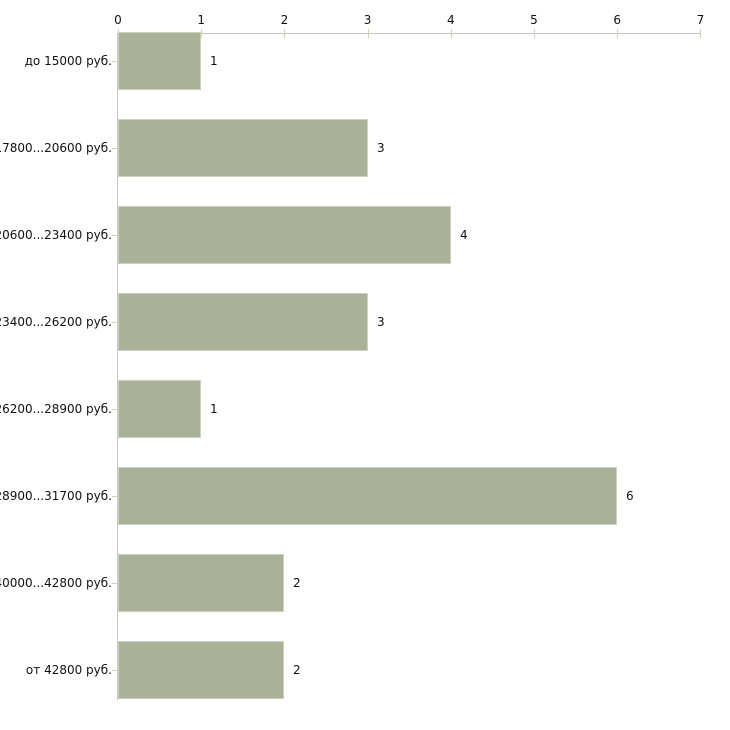  Describe the element at coordinates (56, 235) in the screenshot. I see `category-label: 20600...23400 руб.` at that location.